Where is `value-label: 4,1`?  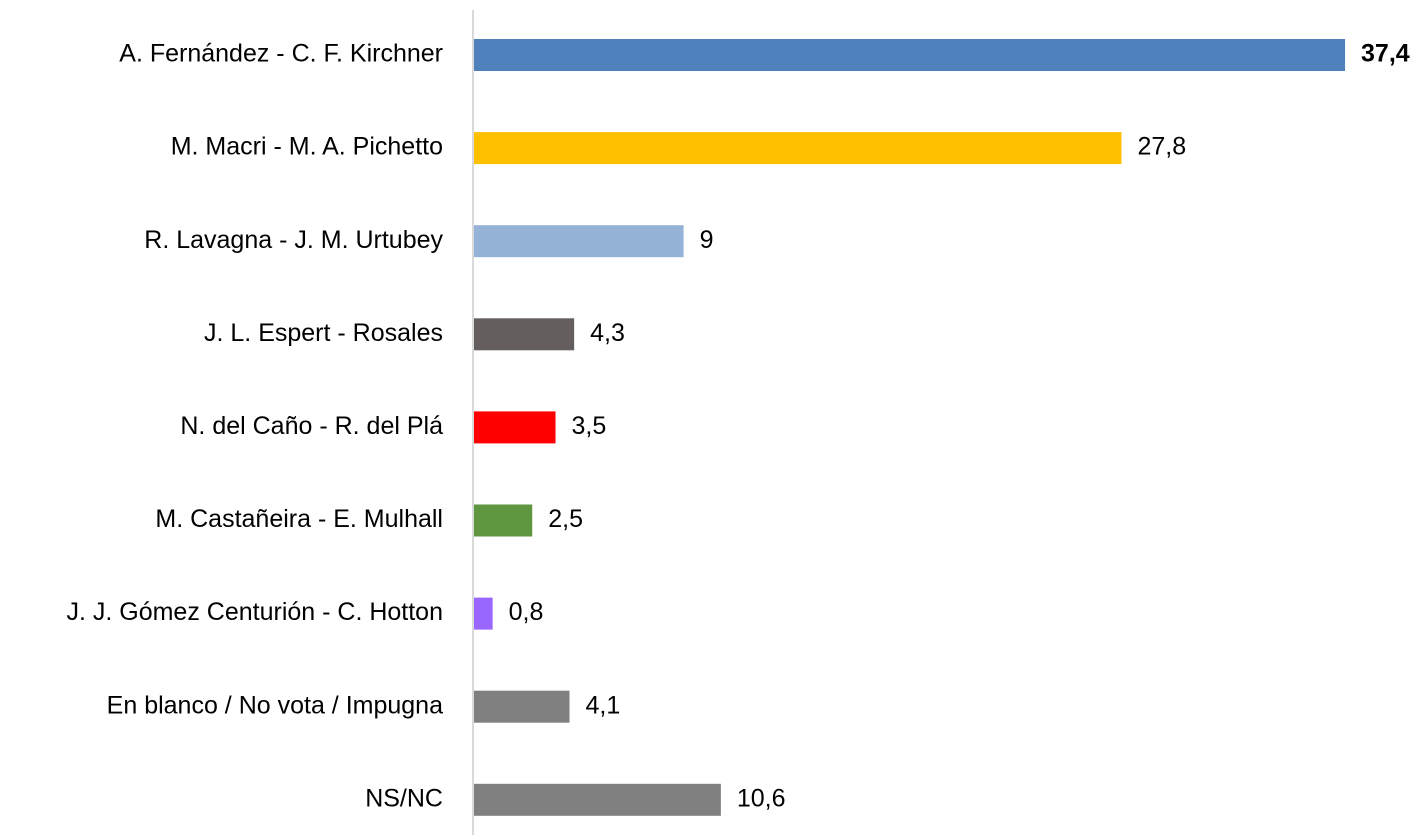 value-label: 4,1 is located at coordinates (602, 705).